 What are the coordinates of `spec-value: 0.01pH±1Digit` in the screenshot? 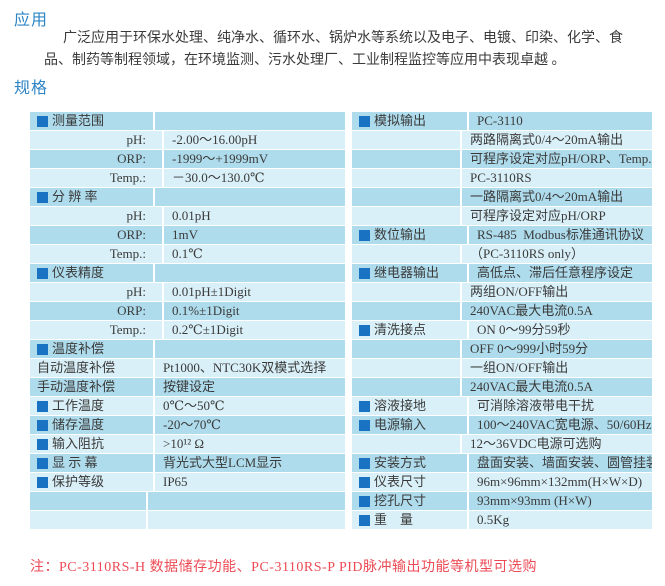 It's located at (254, 292).